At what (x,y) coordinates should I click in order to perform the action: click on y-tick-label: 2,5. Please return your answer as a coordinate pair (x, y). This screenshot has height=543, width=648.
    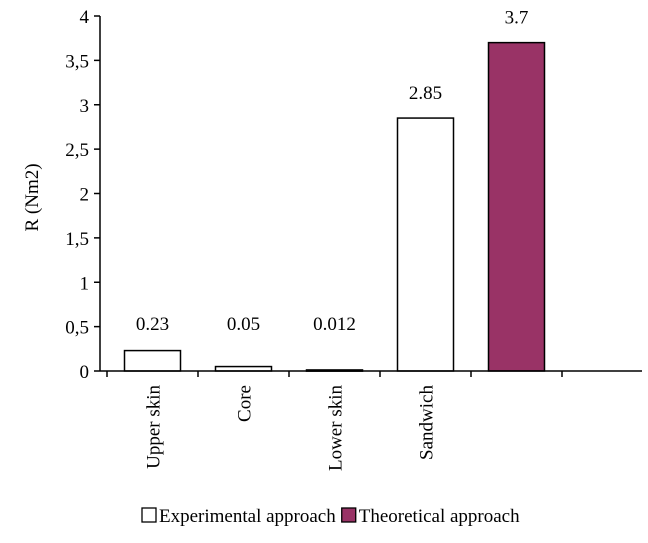
    Looking at the image, I should click on (77, 150).